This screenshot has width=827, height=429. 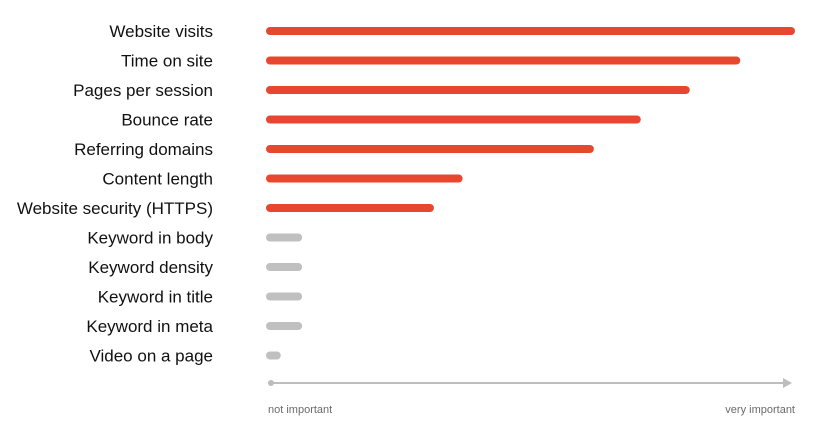 What do you see at coordinates (300, 410) in the screenshot?
I see `x-axis-min-label: not important` at bounding box center [300, 410].